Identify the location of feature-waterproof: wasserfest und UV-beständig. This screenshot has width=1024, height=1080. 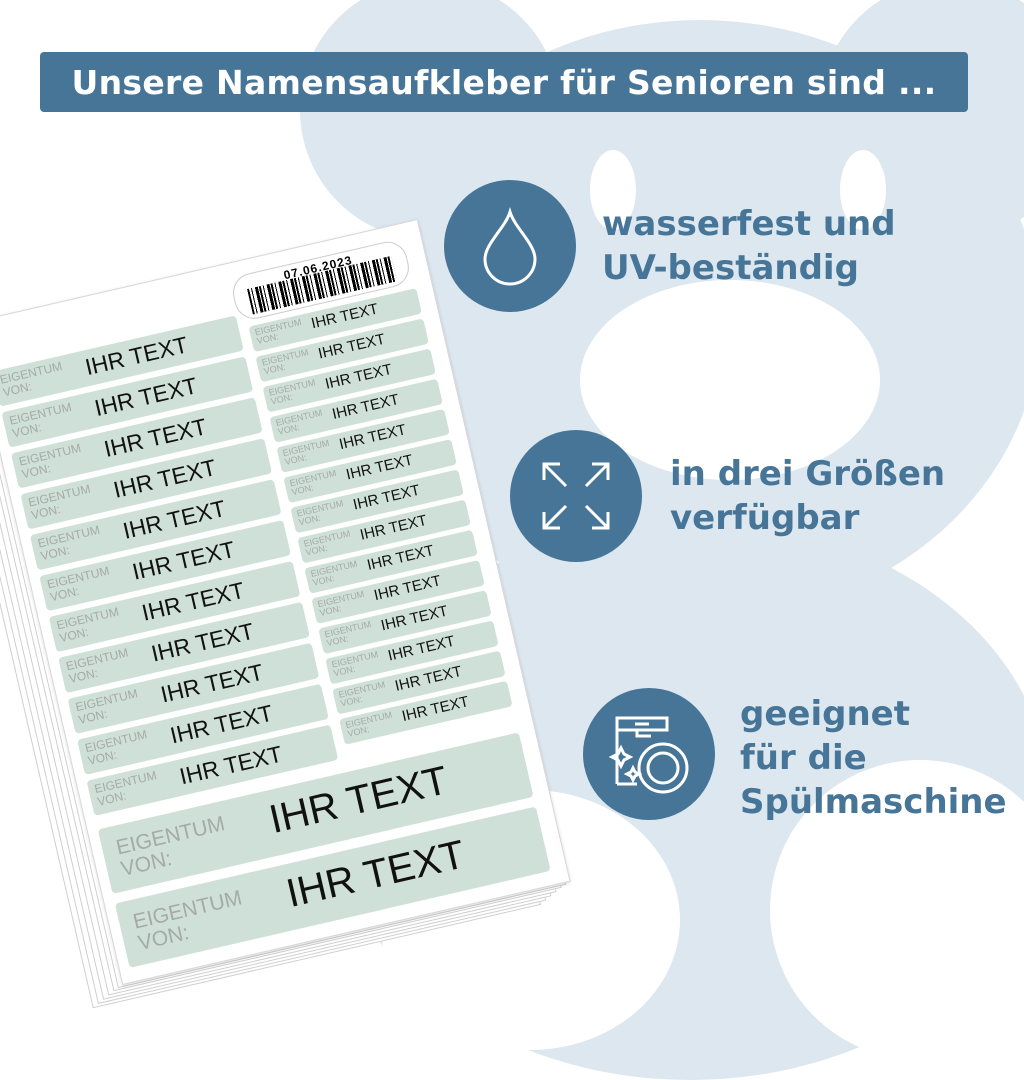
(749, 246).